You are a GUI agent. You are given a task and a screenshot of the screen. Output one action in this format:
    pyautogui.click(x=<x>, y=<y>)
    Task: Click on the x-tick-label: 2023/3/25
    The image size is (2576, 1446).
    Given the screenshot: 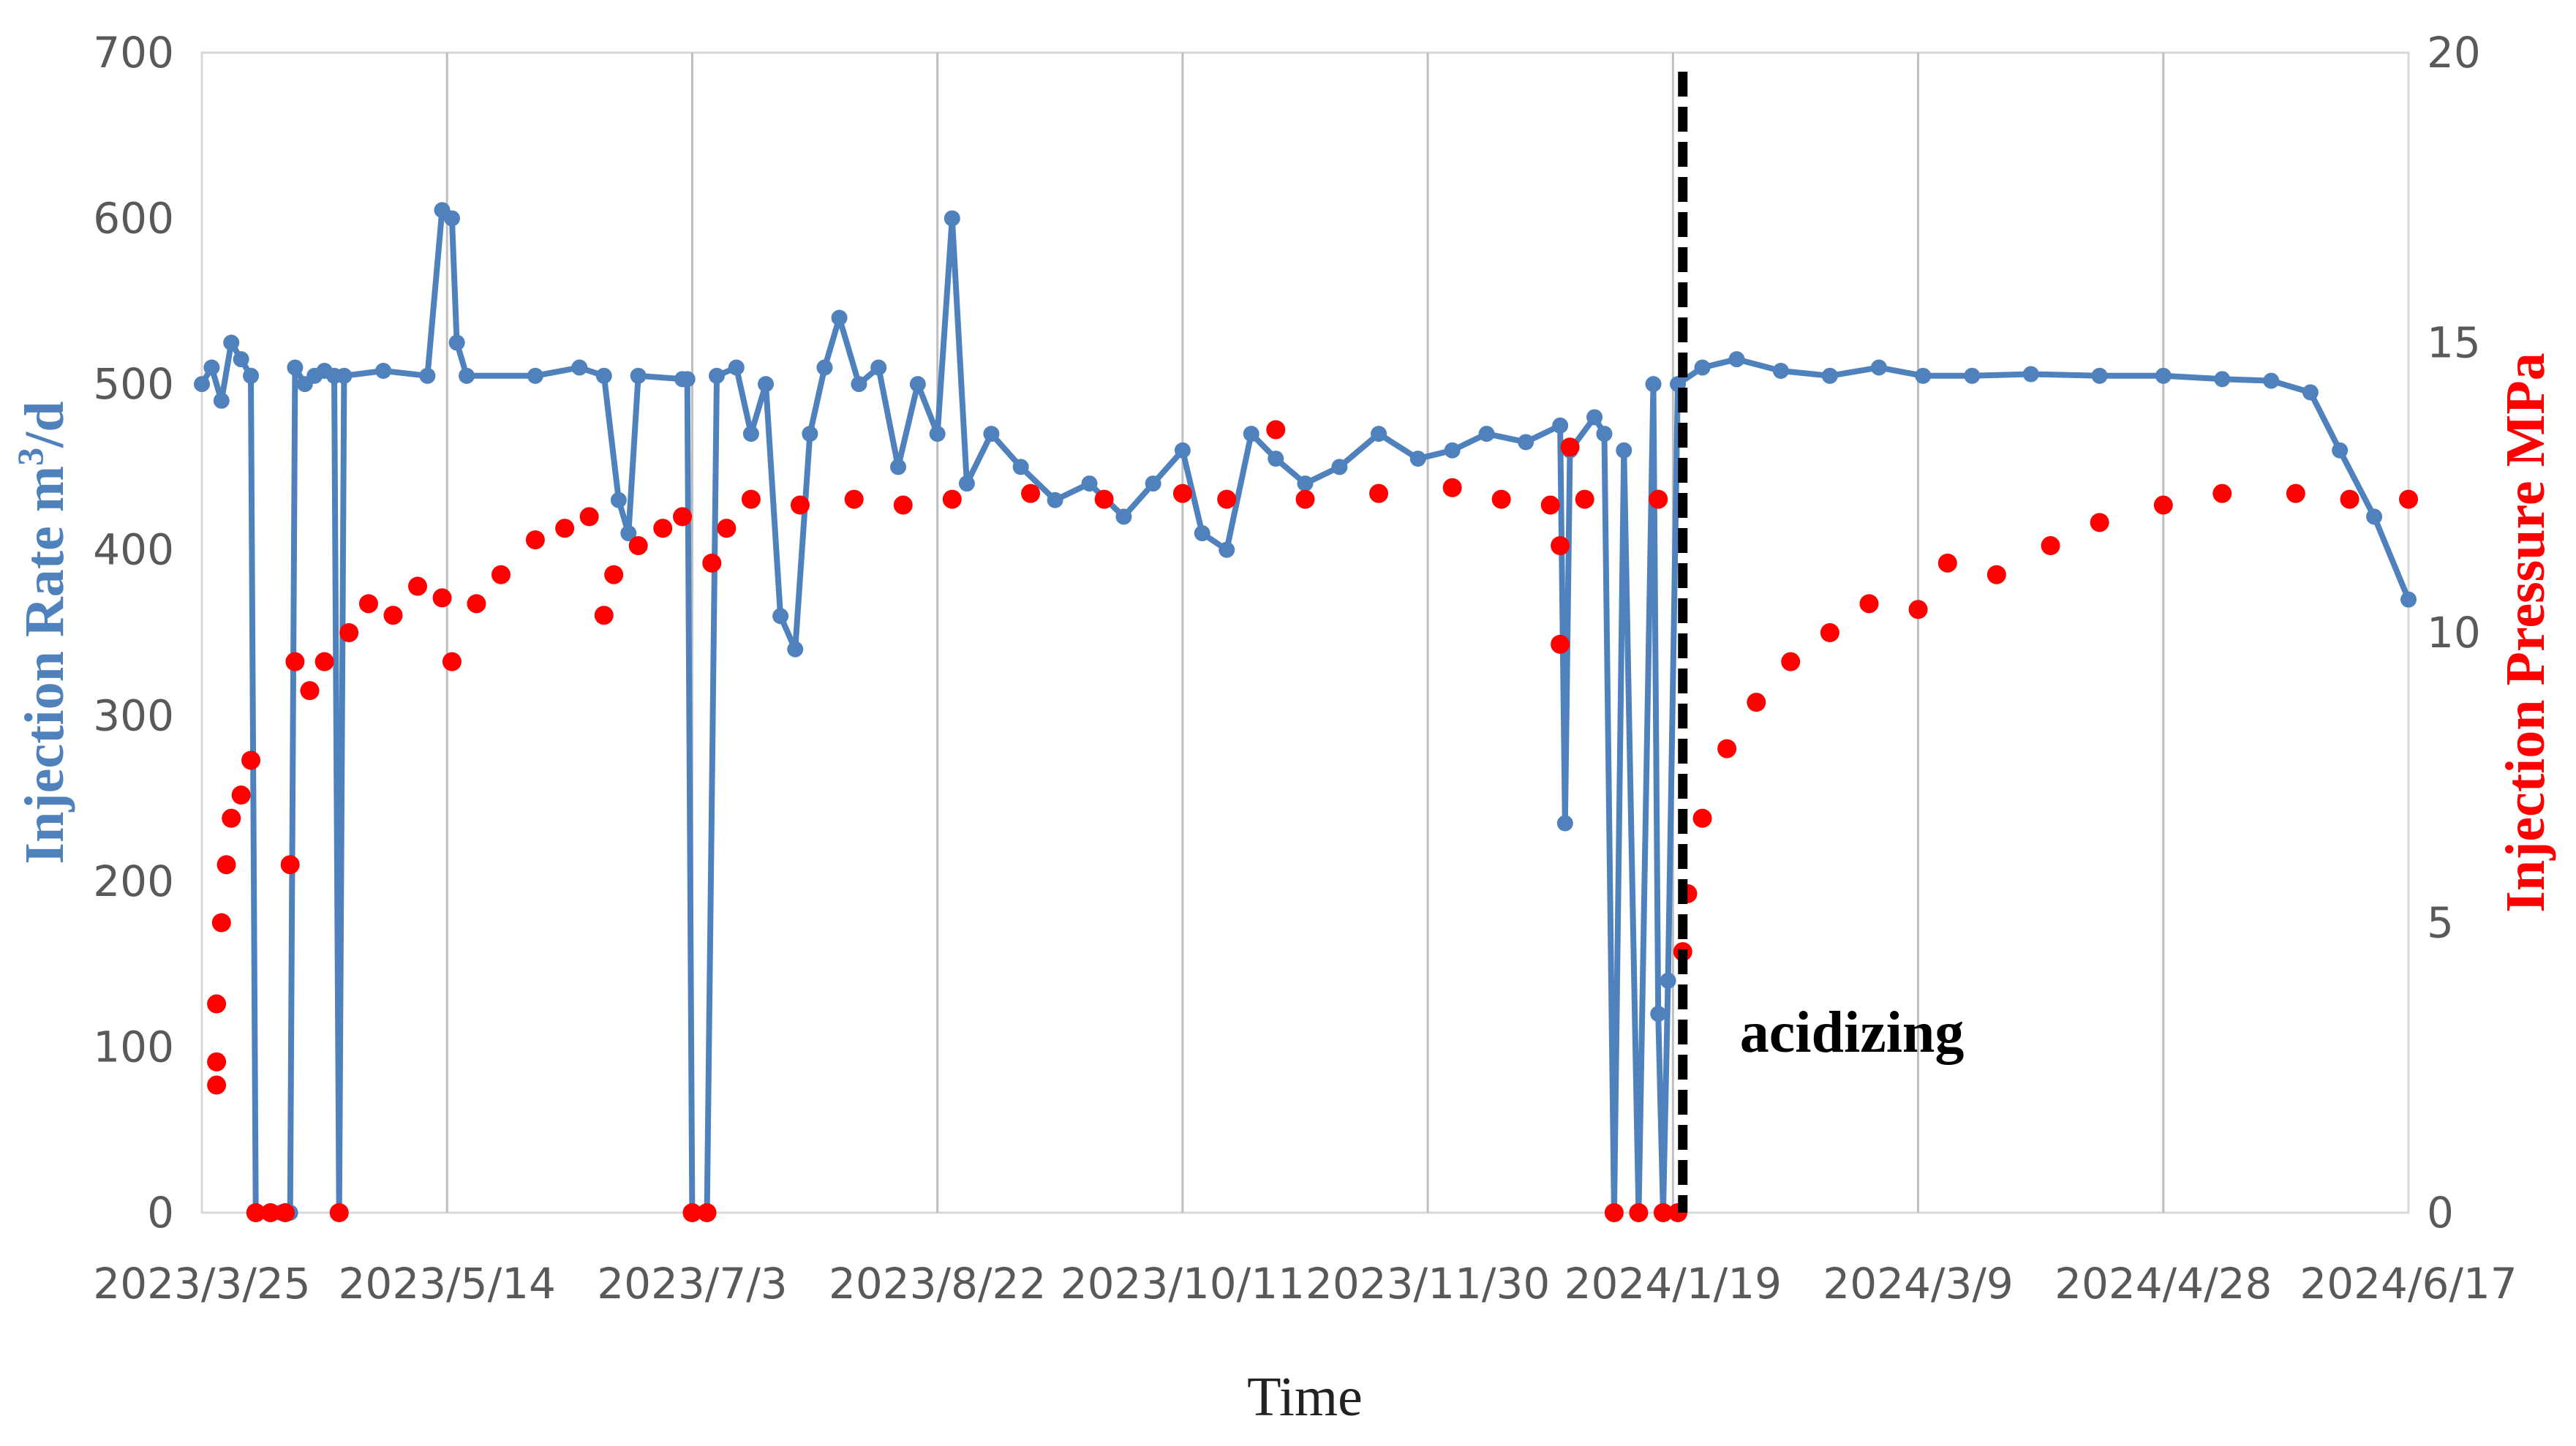 What is the action you would take?
    pyautogui.click(x=201, y=1283)
    